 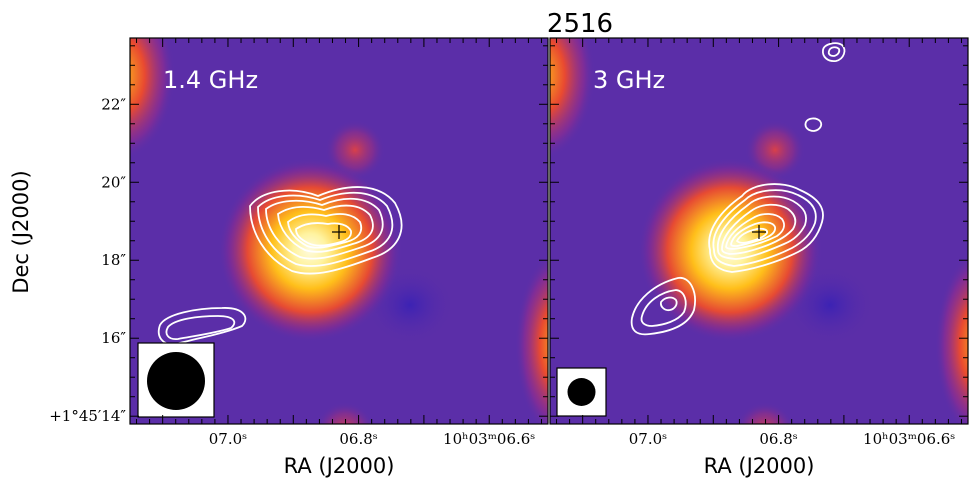 What do you see at coordinates (813, 124) in the screenshot?
I see `contour-isolated-small` at bounding box center [813, 124].